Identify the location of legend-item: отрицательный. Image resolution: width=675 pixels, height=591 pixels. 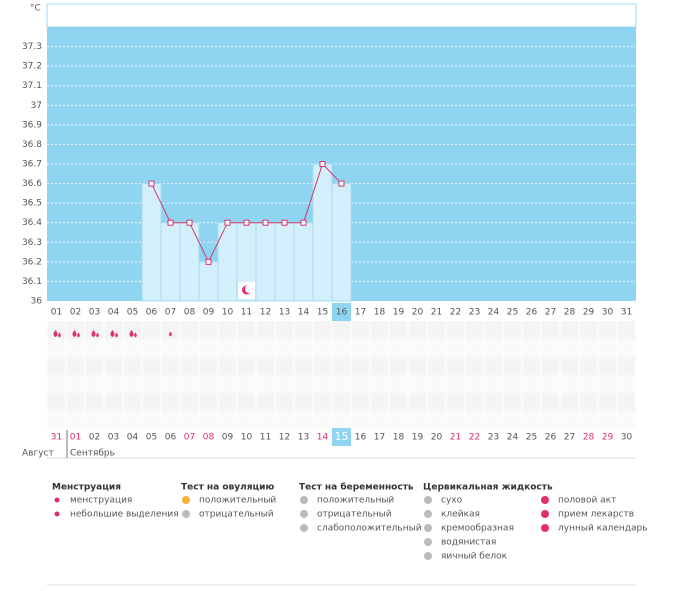
(354, 515).